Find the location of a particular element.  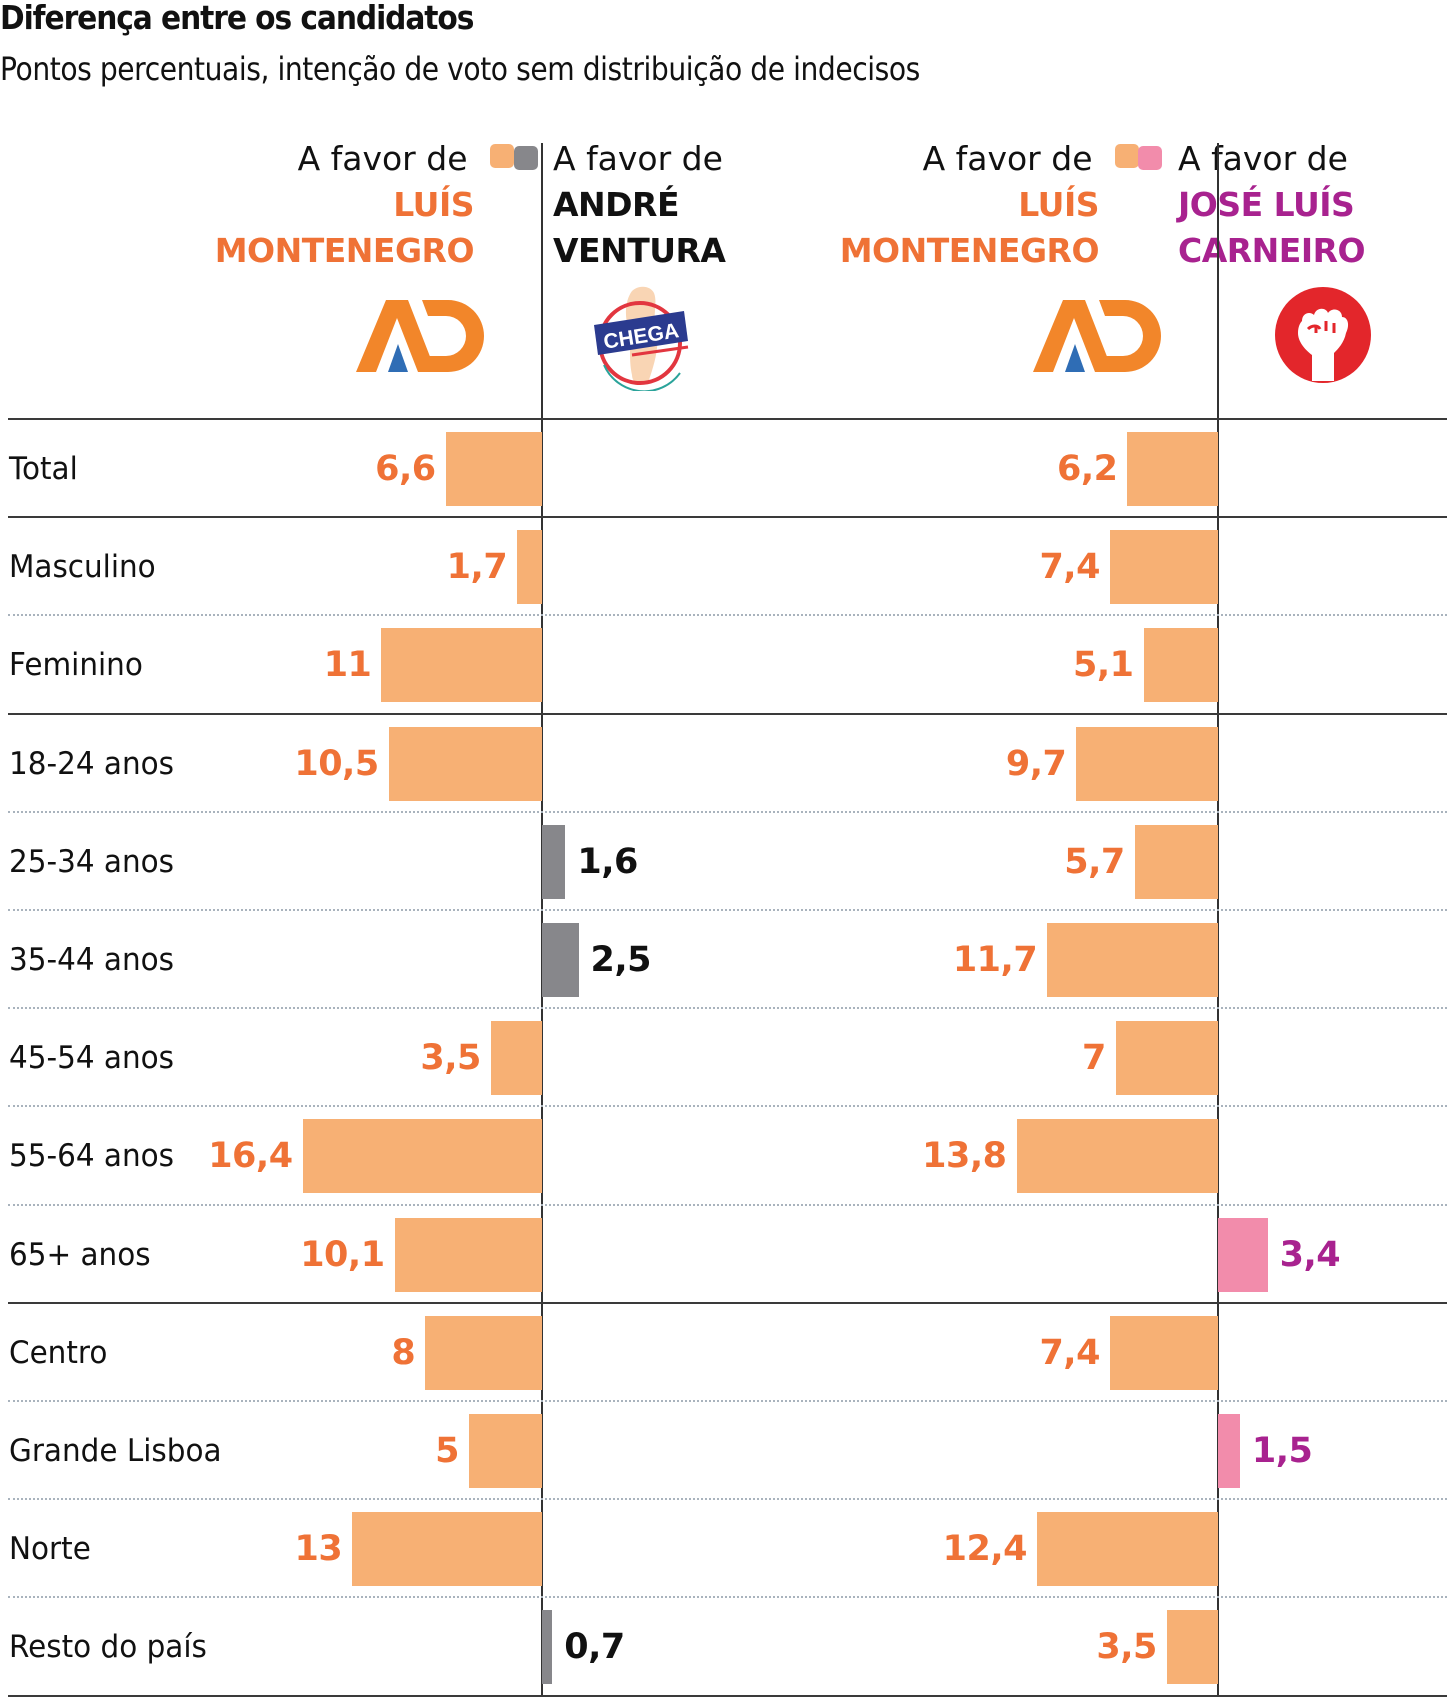

legend-swatch-carneiro is located at coordinates (1150, 158).